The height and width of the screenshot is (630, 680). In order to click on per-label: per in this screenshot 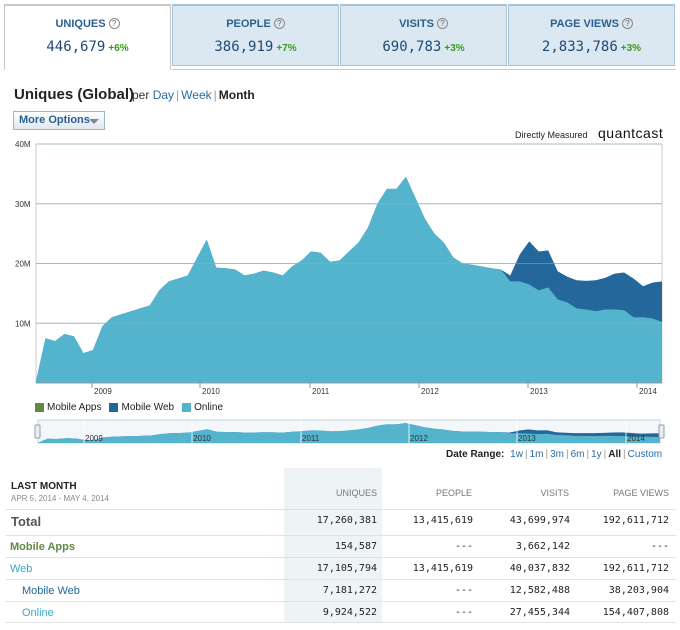, I will do `click(141, 95)`.